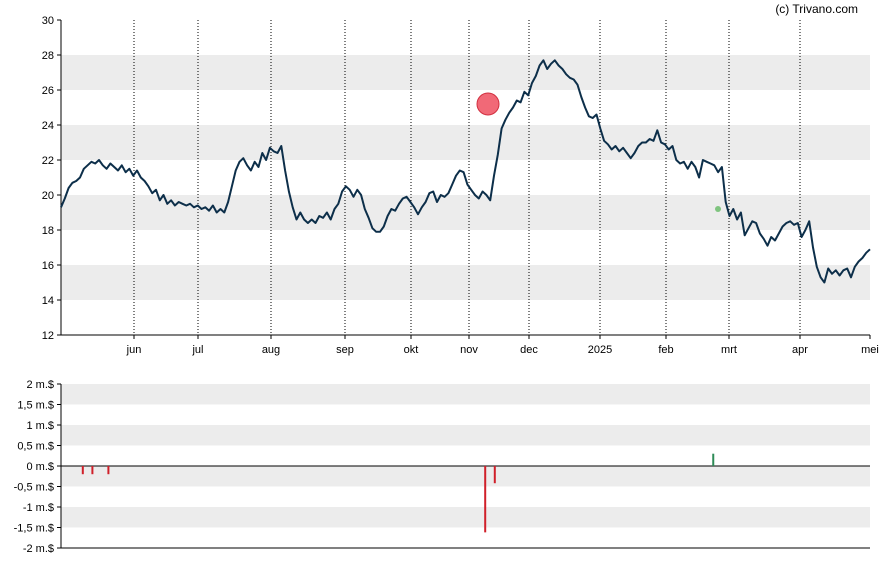 The width and height of the screenshot is (888, 565). I want to click on price-x-tick-label: aug, so click(271, 350).